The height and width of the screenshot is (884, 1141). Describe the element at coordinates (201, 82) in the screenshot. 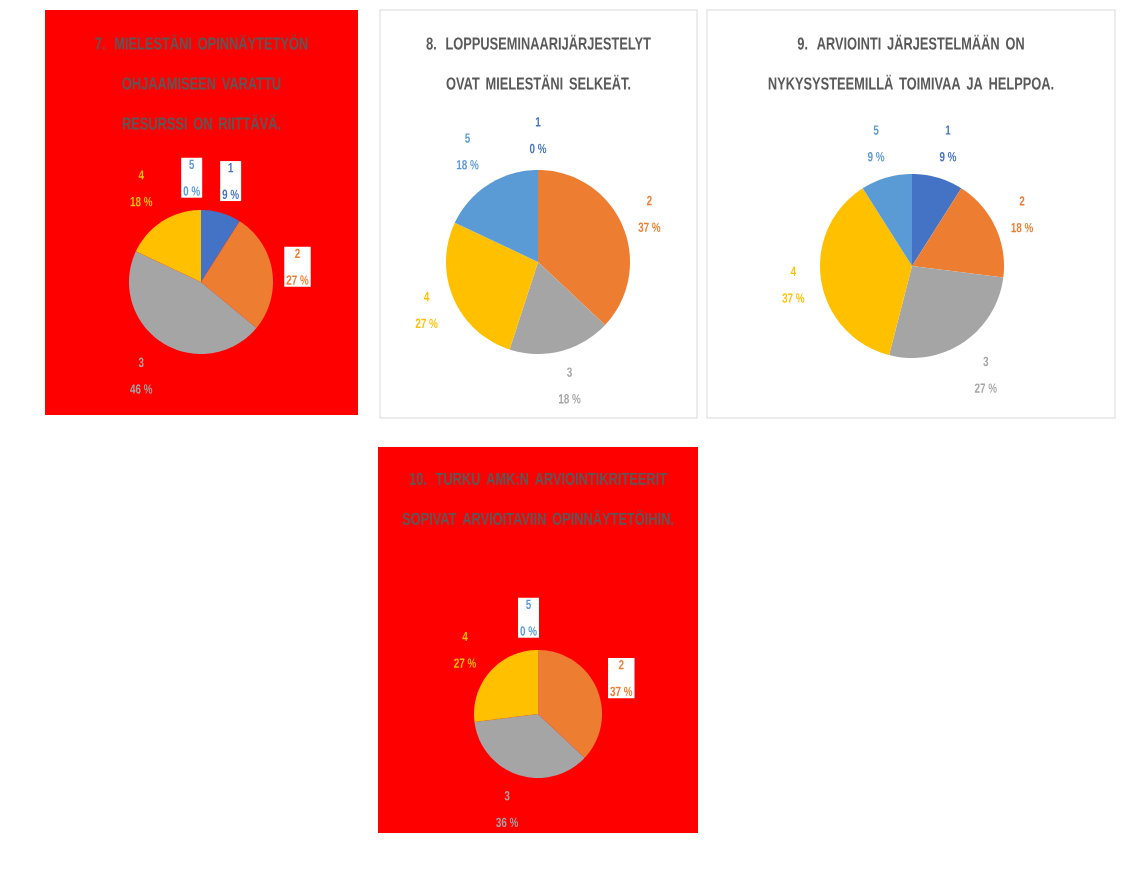

I see `chart-title: 7. MIELESTÄNI OPINNÄYTETYÖN OHJAAMISEEN VARATTU RESURSSI ON RIITTÄVÄ.` at that location.